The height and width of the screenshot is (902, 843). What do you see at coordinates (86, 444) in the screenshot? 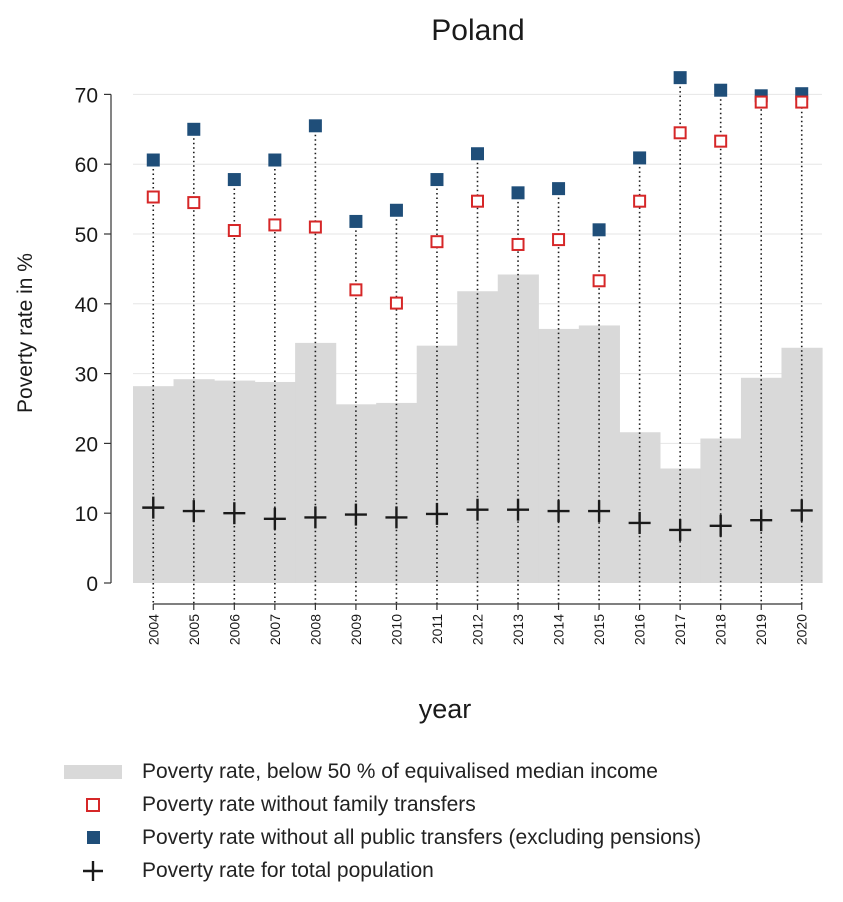
I see `y-tick-label: 20` at bounding box center [86, 444].